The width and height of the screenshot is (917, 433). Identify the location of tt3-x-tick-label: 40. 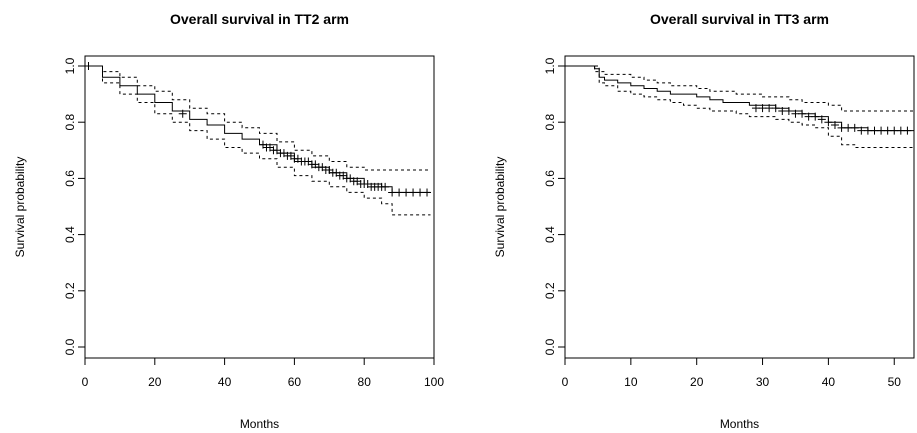
(829, 382).